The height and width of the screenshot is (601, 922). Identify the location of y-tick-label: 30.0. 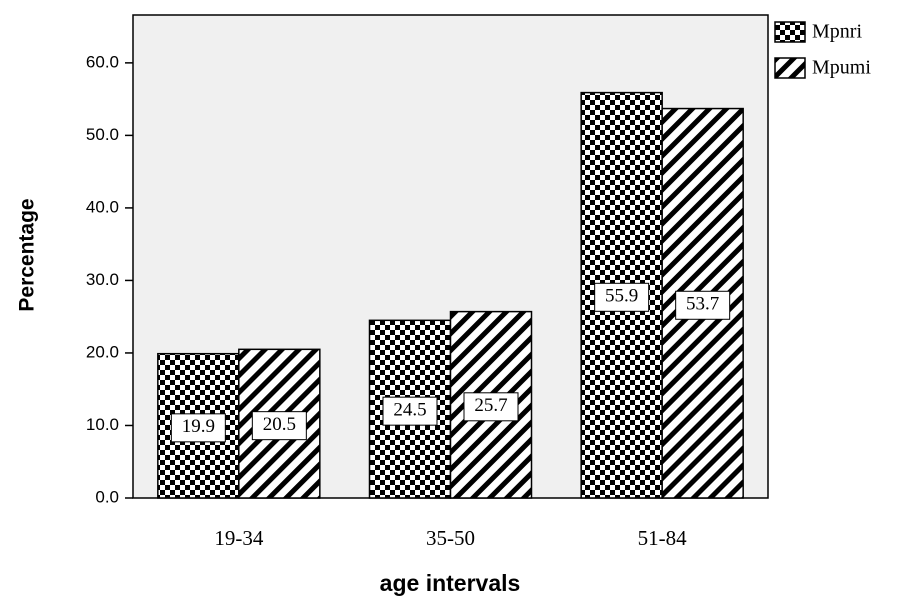
(102, 279).